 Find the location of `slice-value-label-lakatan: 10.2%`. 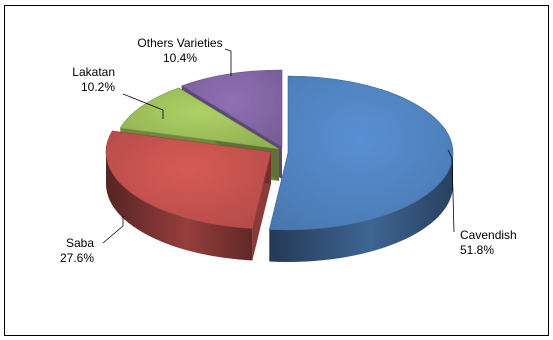

slice-value-label-lakatan: 10.2% is located at coordinates (98, 87).